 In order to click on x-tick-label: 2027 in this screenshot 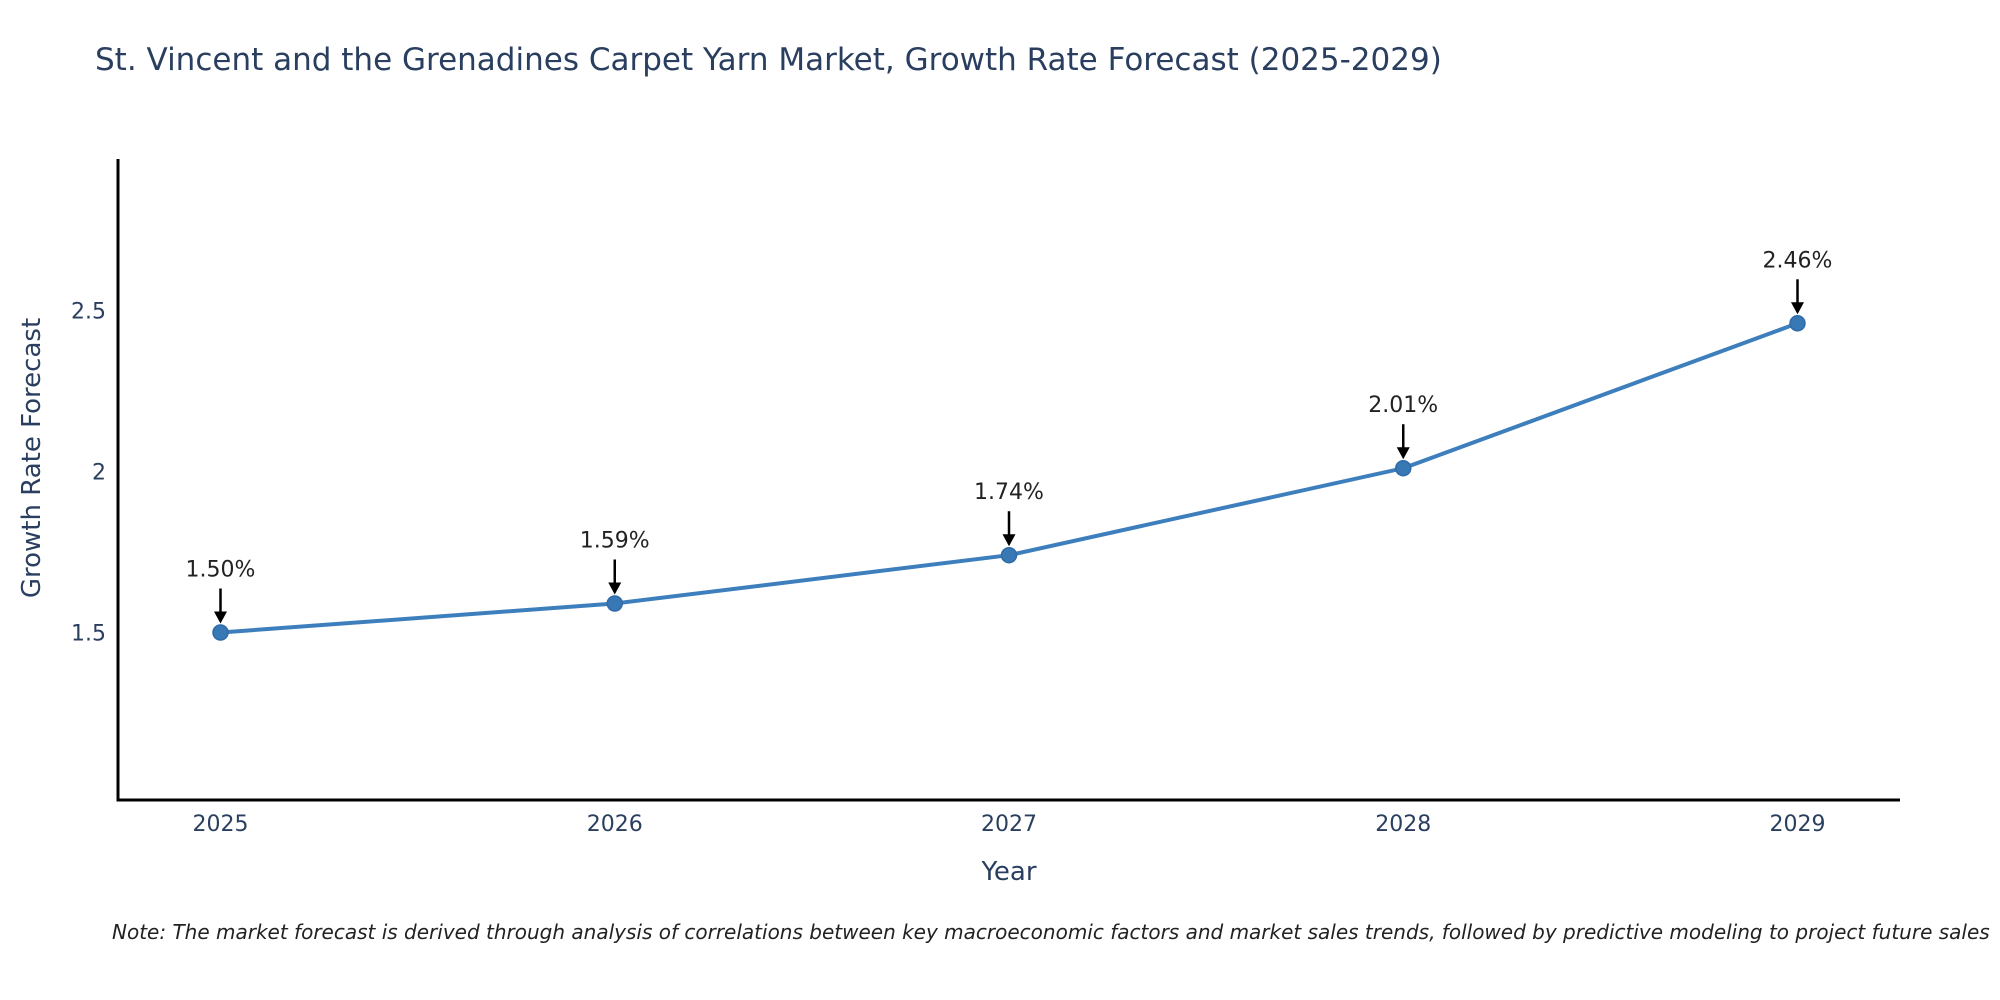, I will do `click(1009, 824)`.